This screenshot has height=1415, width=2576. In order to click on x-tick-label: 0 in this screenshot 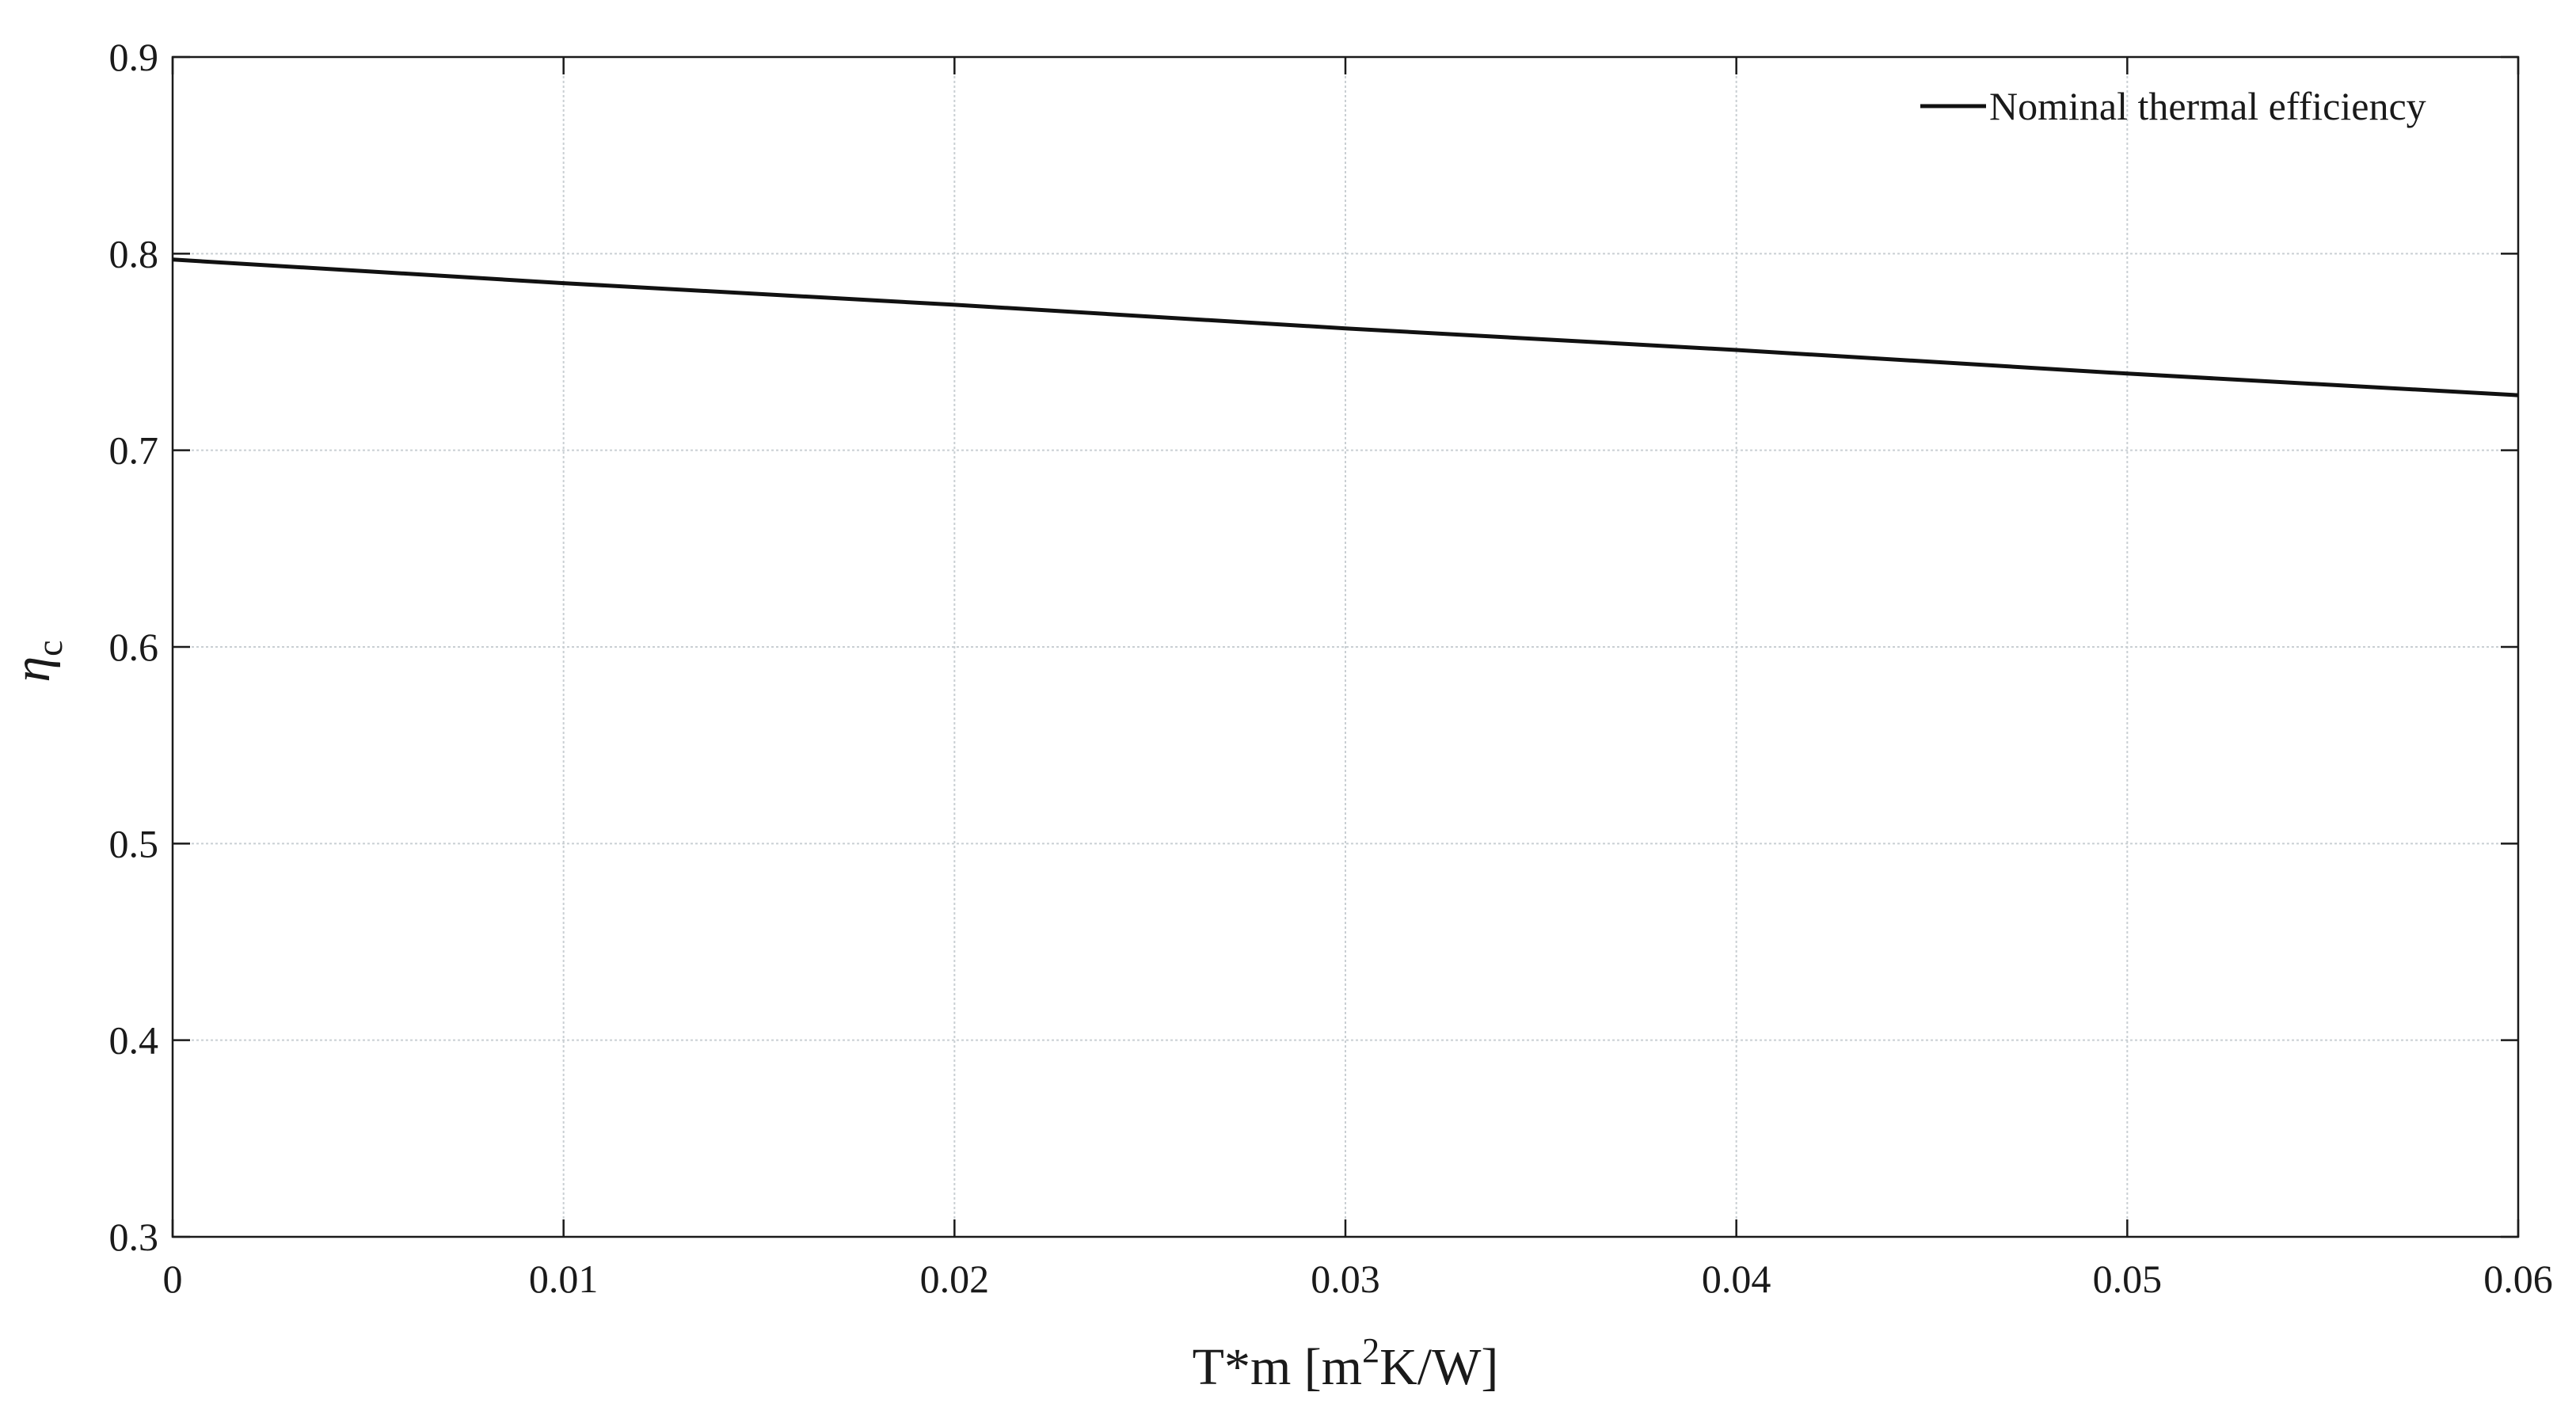, I will do `click(173, 1279)`.